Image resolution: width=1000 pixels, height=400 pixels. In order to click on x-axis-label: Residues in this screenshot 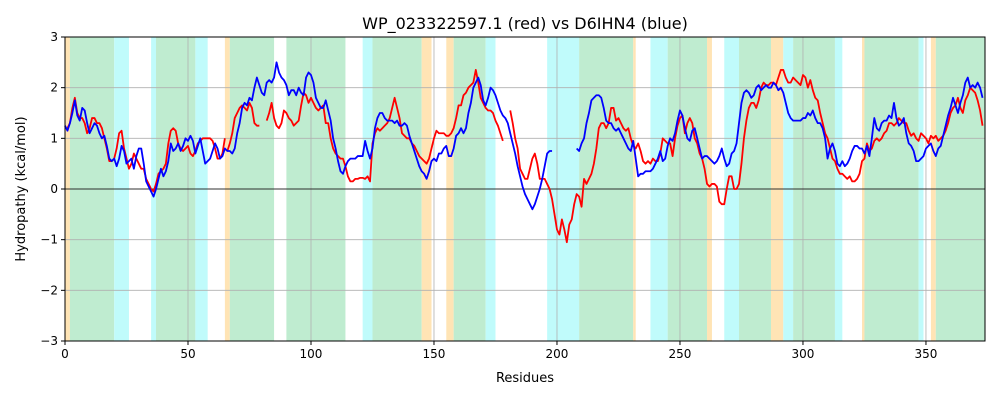, I will do `click(525, 378)`.